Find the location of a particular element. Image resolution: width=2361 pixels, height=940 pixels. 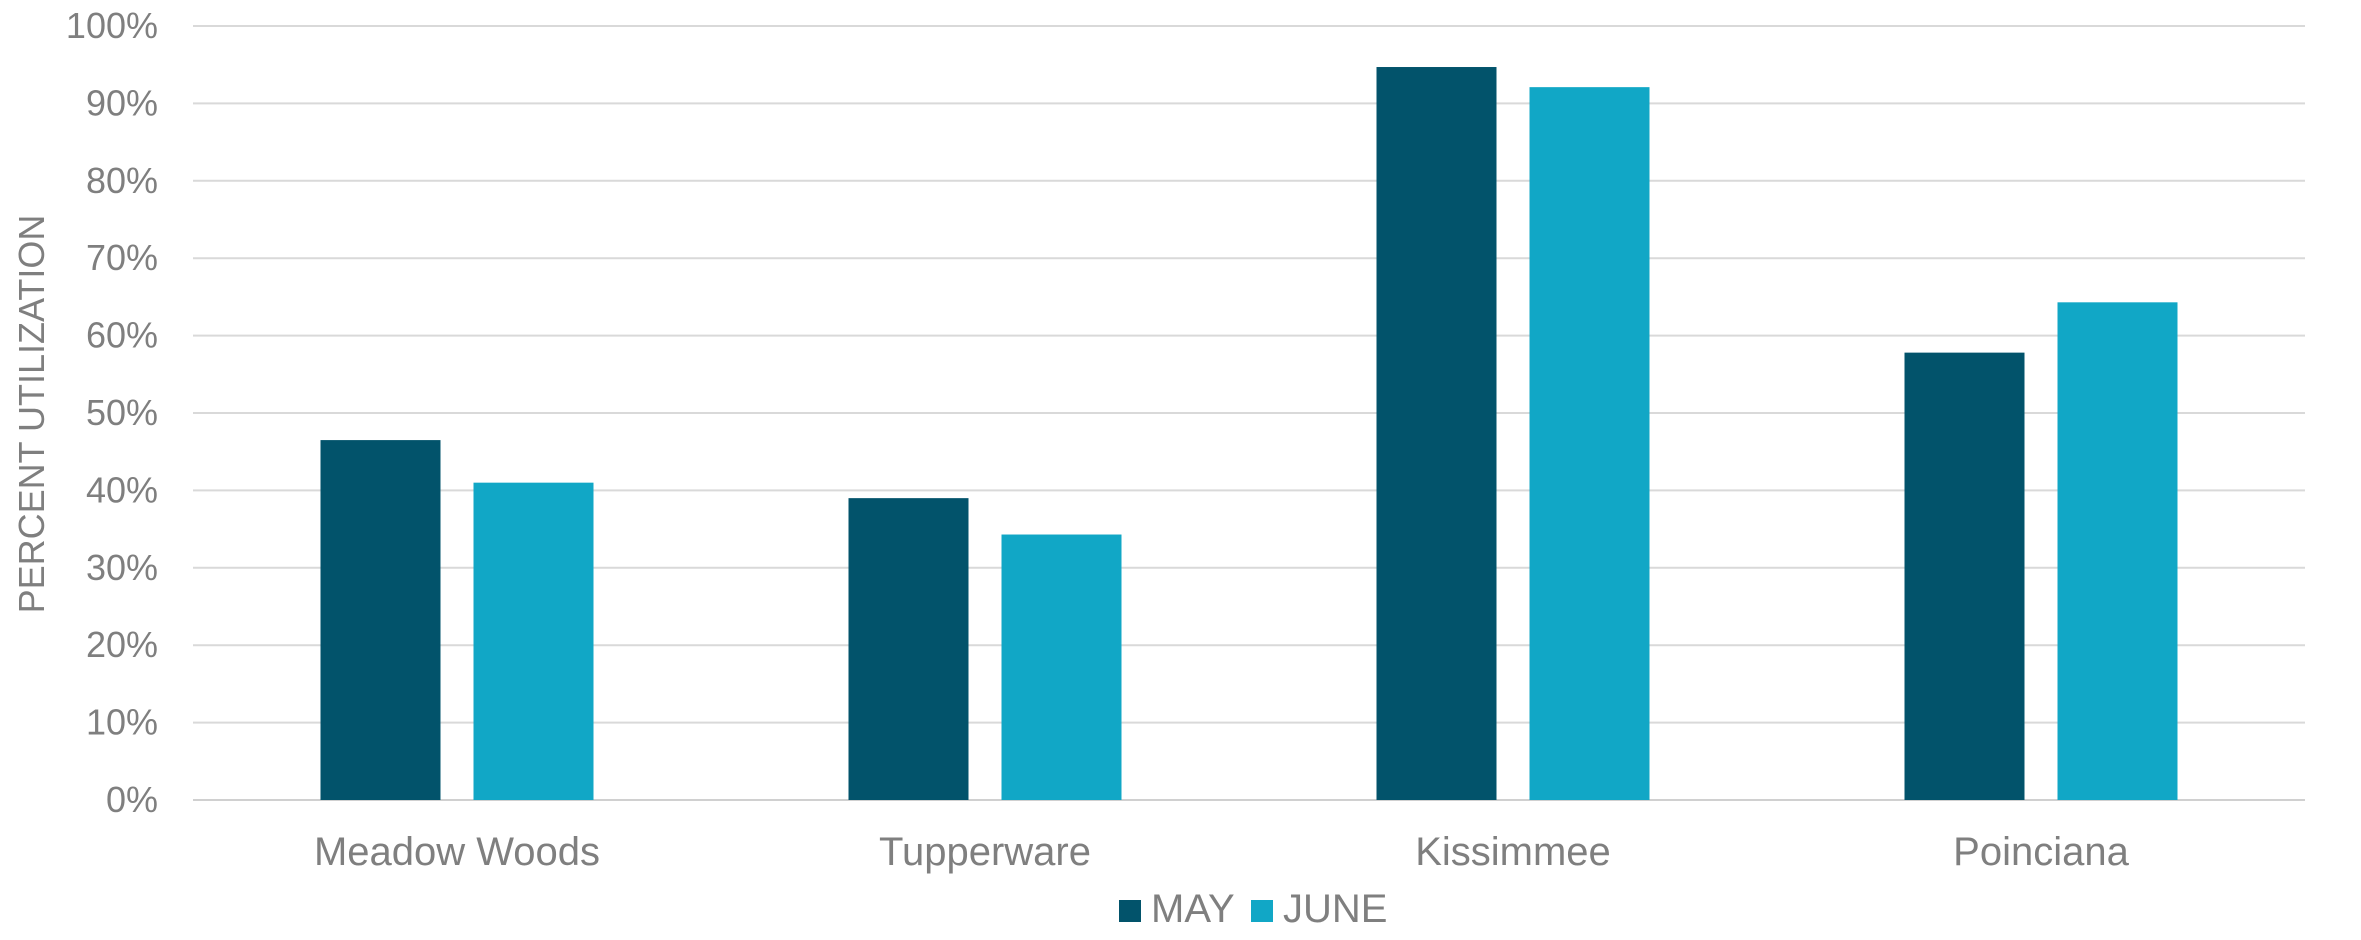

bar-june-kissimmee is located at coordinates (1589, 444).